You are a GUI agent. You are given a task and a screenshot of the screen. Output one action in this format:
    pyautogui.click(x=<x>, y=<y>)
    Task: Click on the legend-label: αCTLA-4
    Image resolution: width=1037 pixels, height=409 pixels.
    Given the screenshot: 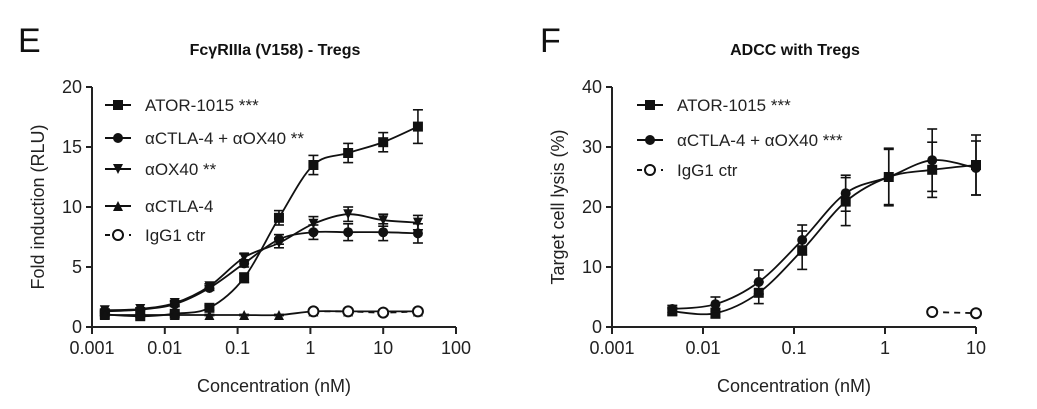 What is the action you would take?
    pyautogui.click(x=179, y=206)
    